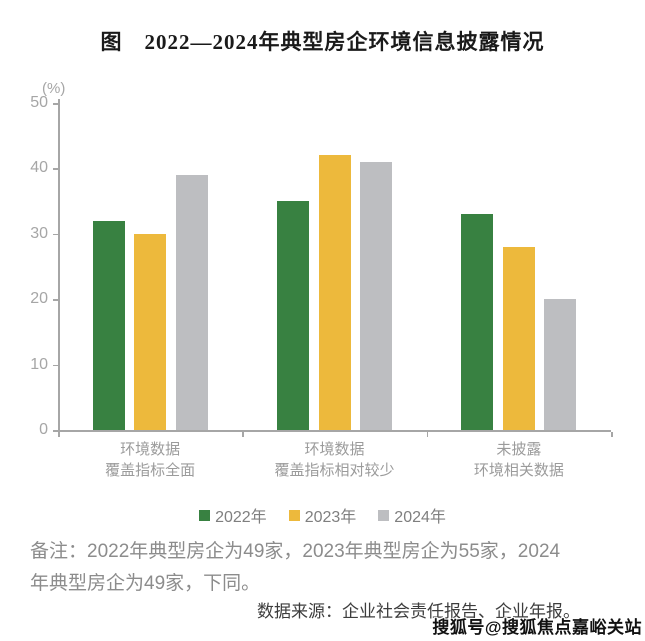 Image resolution: width=645 pixels, height=641 pixels. What do you see at coordinates (39, 102) in the screenshot?
I see `y-tick-label: 50` at bounding box center [39, 102].